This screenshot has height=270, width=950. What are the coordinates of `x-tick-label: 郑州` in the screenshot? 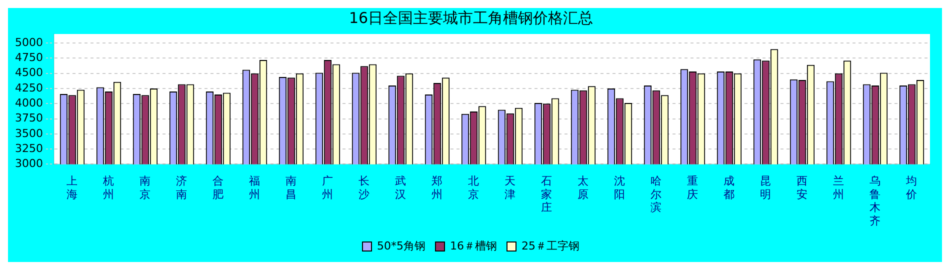 It's located at (437, 187).